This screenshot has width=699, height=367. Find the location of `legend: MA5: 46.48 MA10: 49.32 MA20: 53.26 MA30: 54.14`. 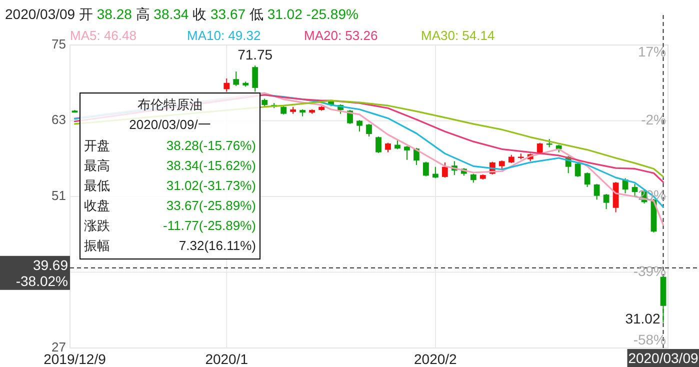

legend: MA5: 46.48 MA10: 49.32 MA20: 53.26 MA30: 54.14 is located at coordinates (282, 35).